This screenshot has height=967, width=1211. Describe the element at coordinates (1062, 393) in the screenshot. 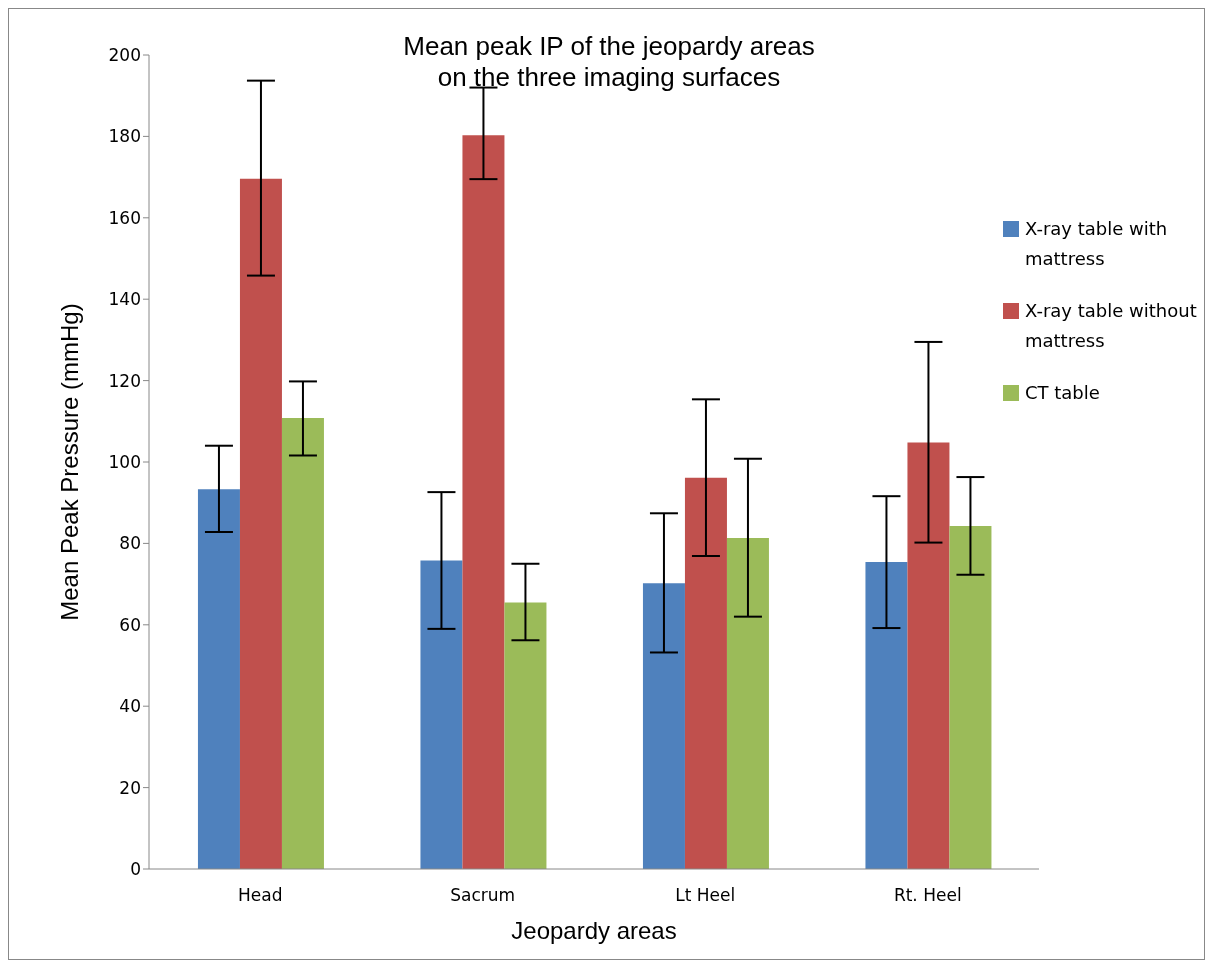

I see `legend-label: CT table` at that location.